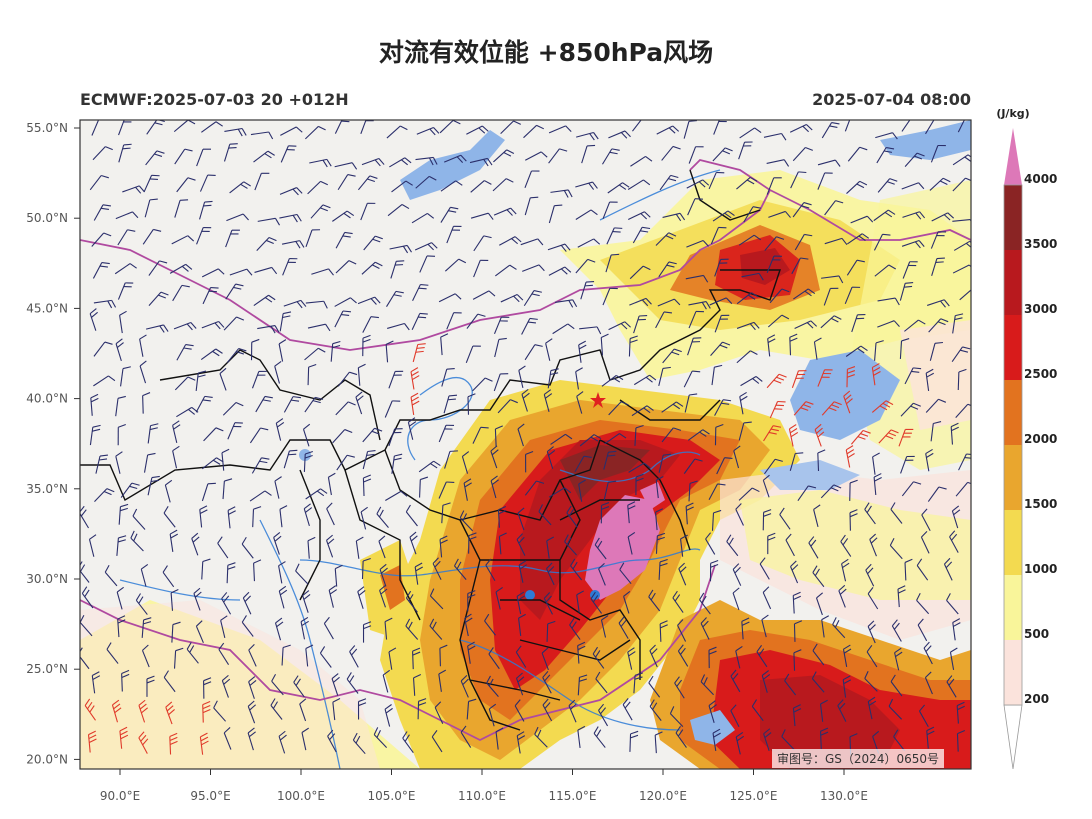 Image resolution: width=1092 pixels, height=819 pixels. I want to click on colorbar-label: 3000, so click(1040, 309).